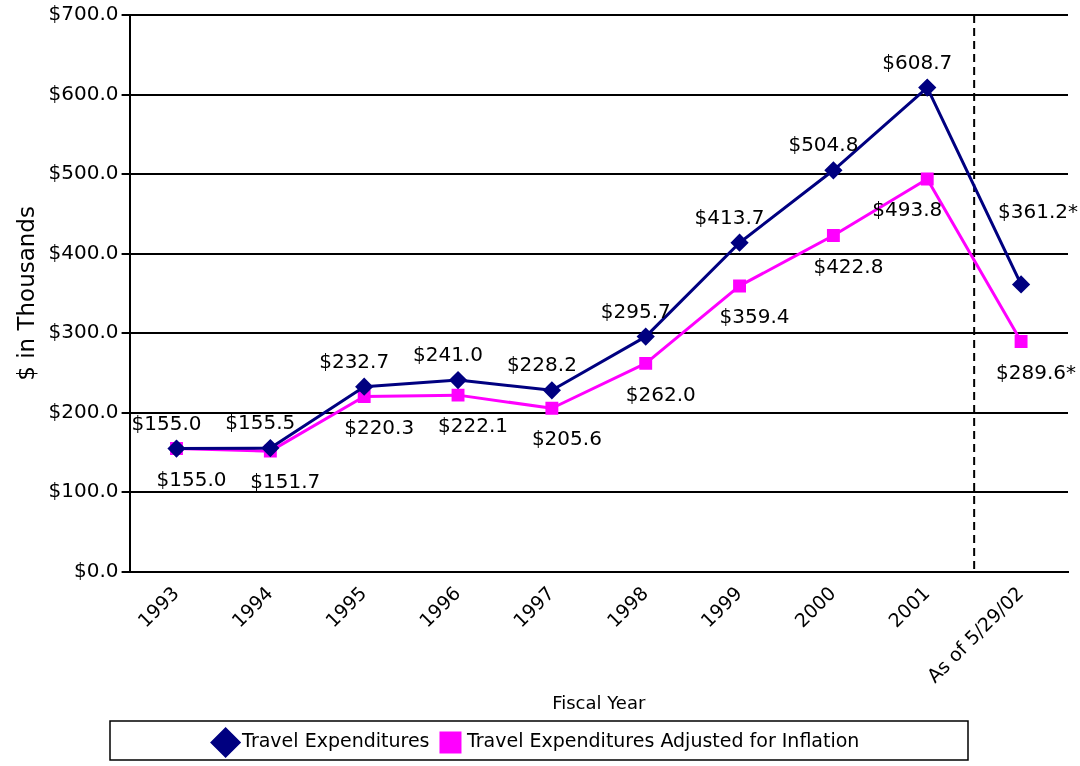 Image resolution: width=1080 pixels, height=766 pixels. What do you see at coordinates (473, 425) in the screenshot?
I see `data-label: $222.1` at bounding box center [473, 425].